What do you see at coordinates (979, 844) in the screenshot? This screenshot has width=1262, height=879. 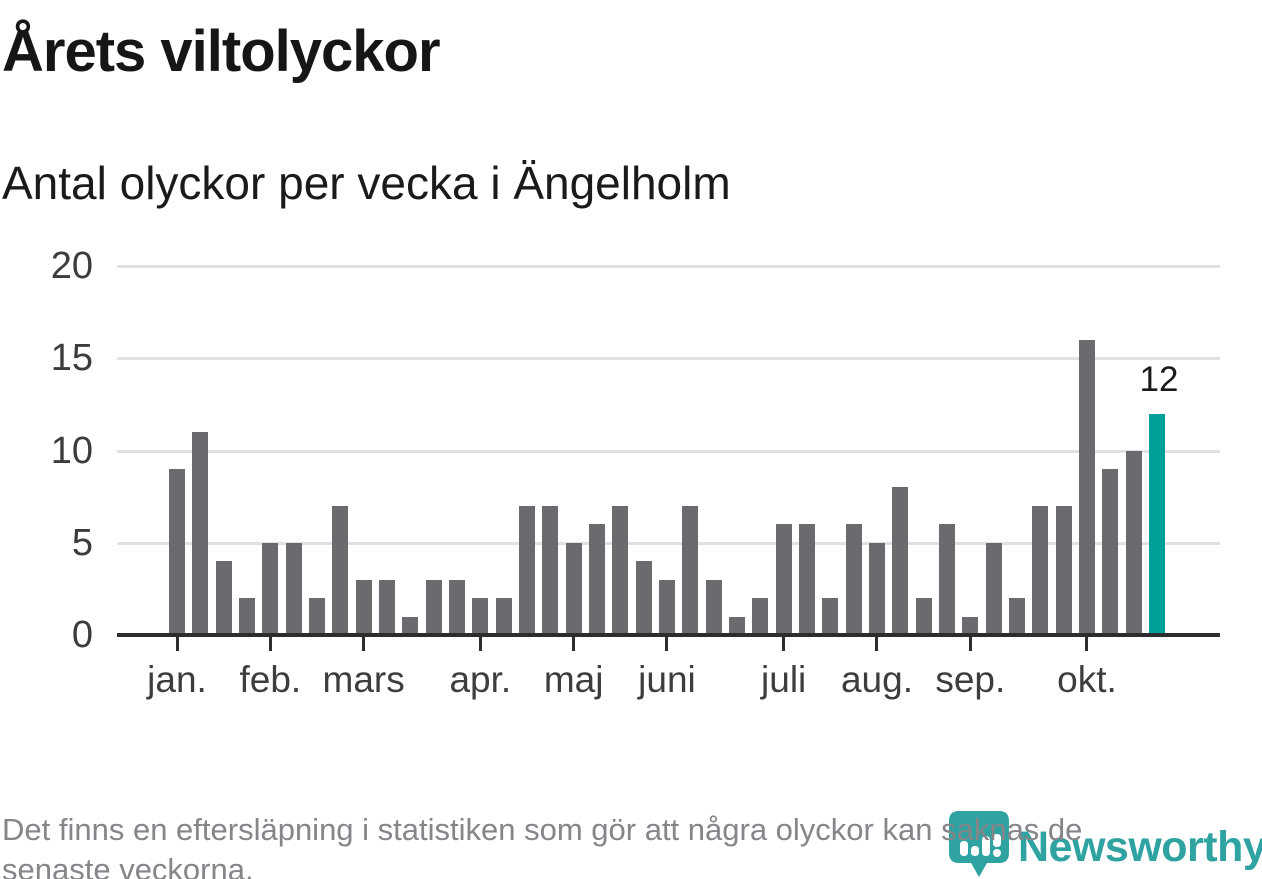 I see `newsworthy-logo-icon` at bounding box center [979, 844].